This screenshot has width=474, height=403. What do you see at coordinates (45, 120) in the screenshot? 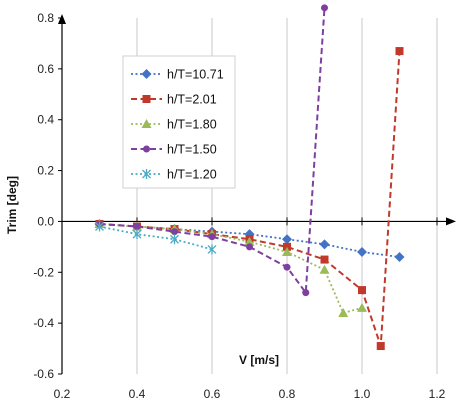
I see `y-tick-label-5: 0.4` at bounding box center [45, 120].